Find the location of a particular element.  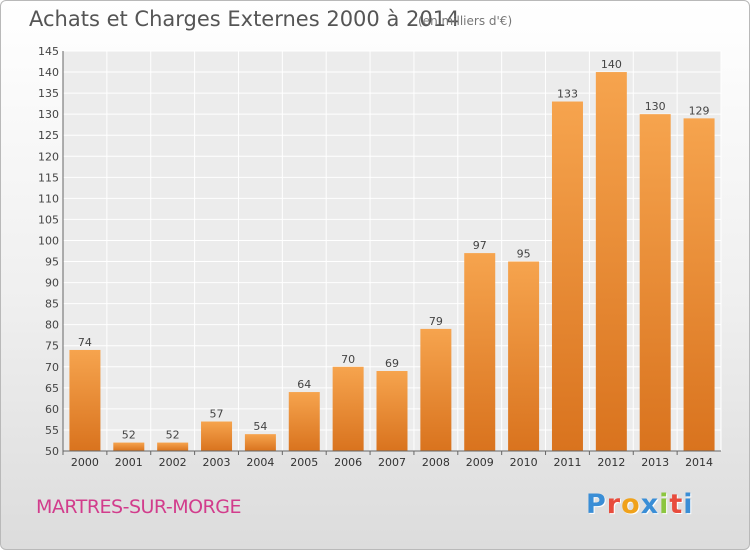

y-tick-label: 55 is located at coordinates (52, 430).